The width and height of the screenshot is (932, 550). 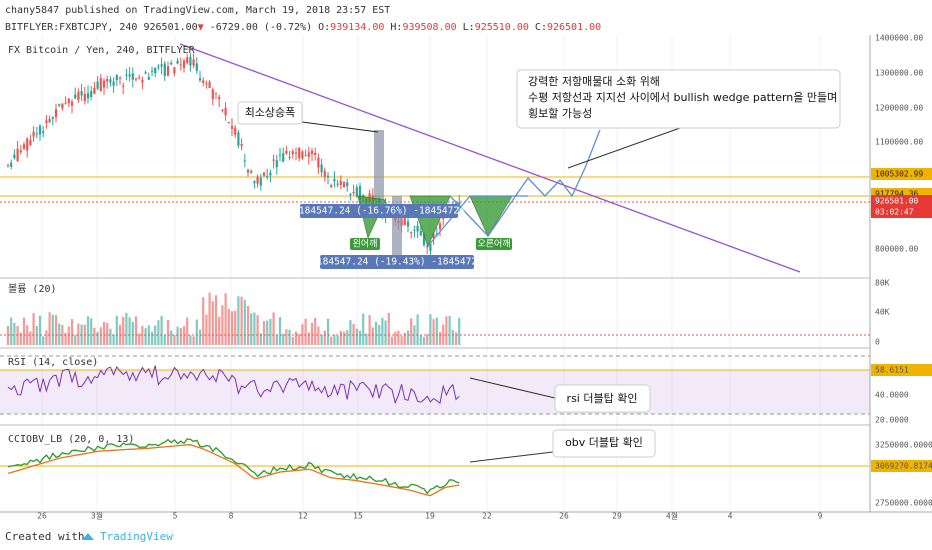 I want to click on y-tick-label: 3069270.8174, so click(x=903, y=466).